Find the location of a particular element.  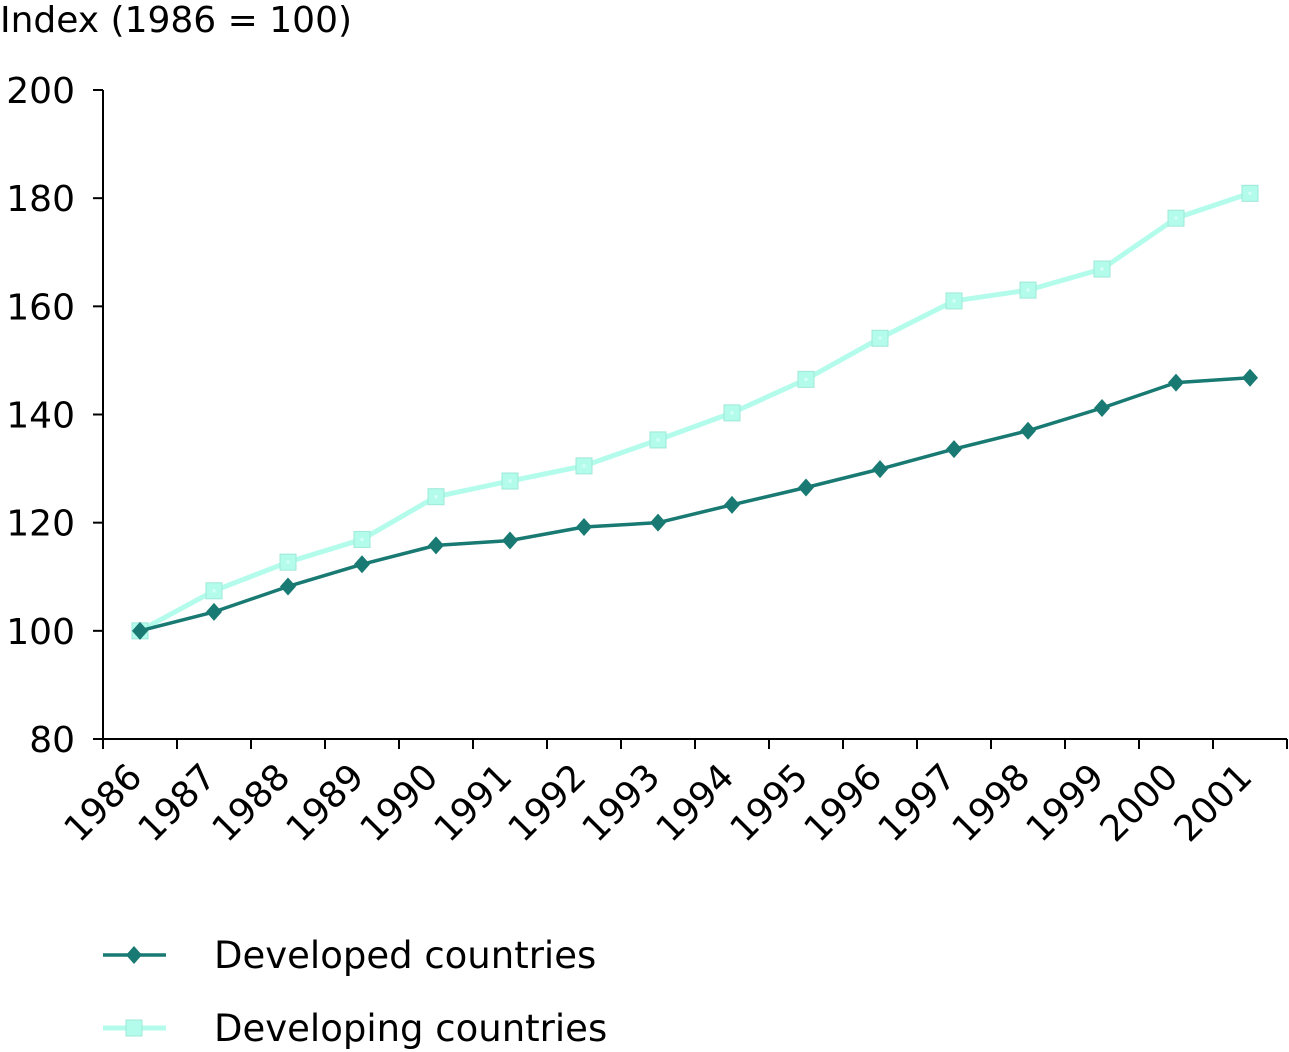

legend-item-1: Developing countries is located at coordinates (355, 1028).